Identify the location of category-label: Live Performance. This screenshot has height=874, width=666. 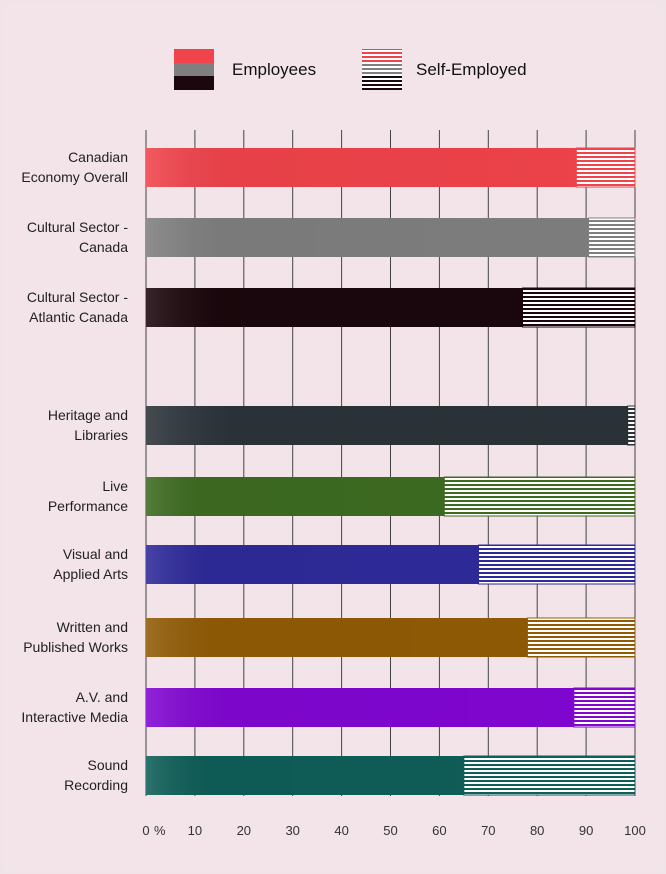
(88, 496).